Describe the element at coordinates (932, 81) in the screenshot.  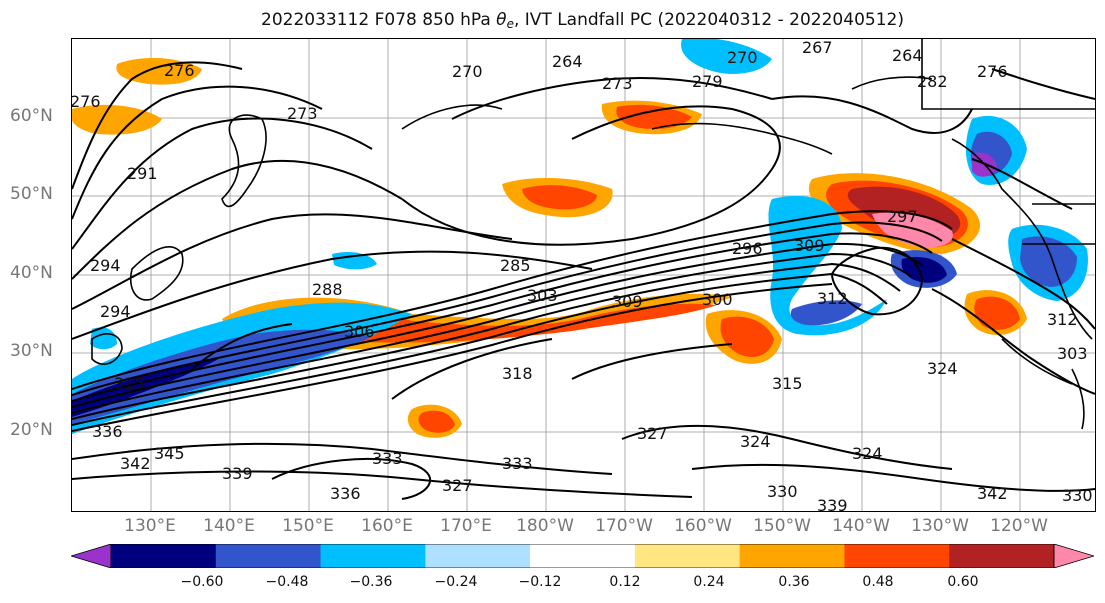
I see `contour-label: 282` at that location.